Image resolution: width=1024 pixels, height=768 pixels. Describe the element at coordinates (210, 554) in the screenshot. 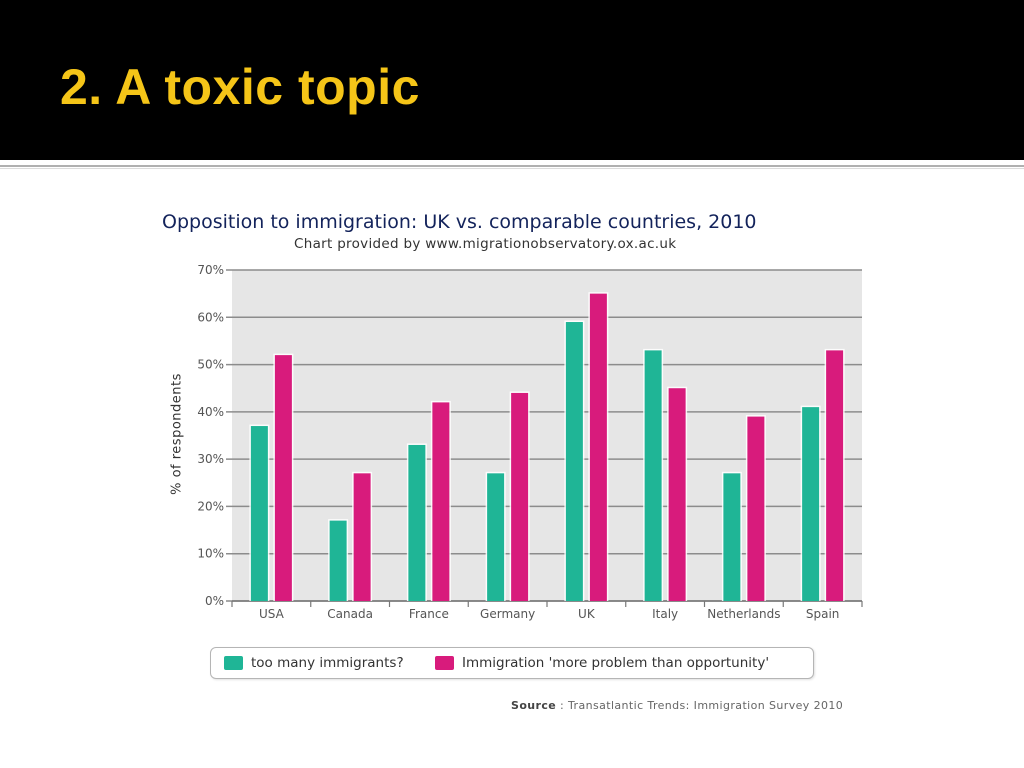

I see `y-tick-label: 10%` at that location.